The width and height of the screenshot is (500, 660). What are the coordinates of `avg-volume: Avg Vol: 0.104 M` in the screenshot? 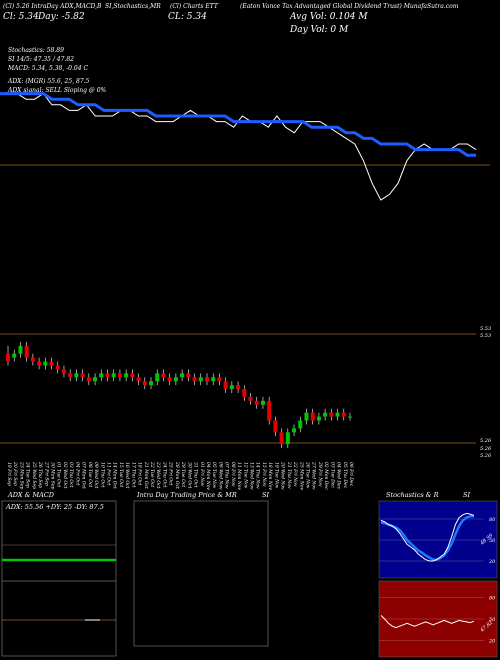 It's located at (329, 17).